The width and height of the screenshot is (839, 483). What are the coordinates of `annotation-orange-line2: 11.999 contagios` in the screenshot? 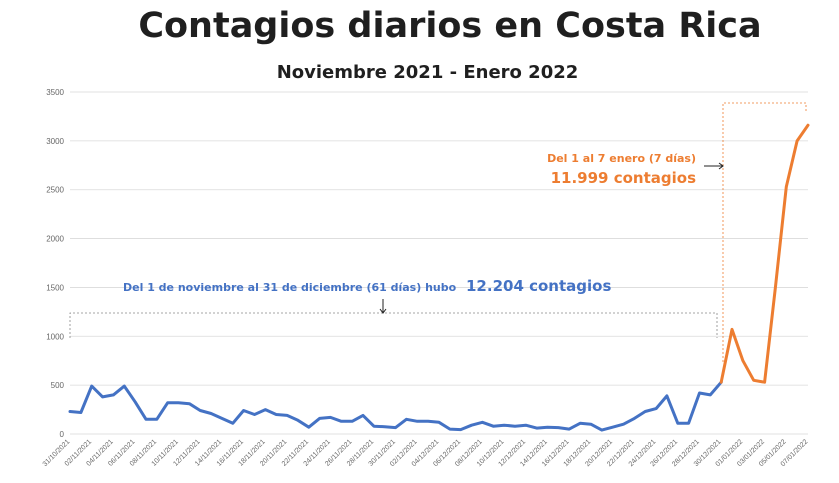 It's located at (623, 178).